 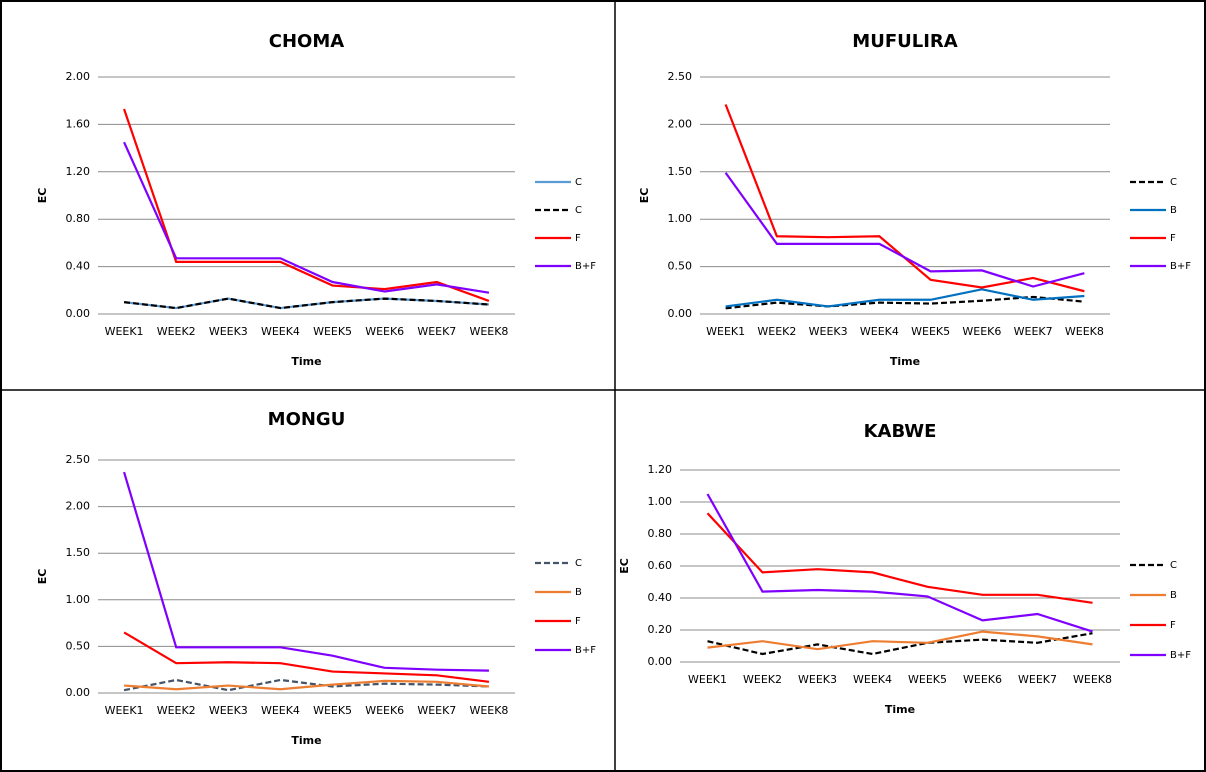 What do you see at coordinates (904, 41) in the screenshot?
I see `chart-title: MUFULIRA` at bounding box center [904, 41].